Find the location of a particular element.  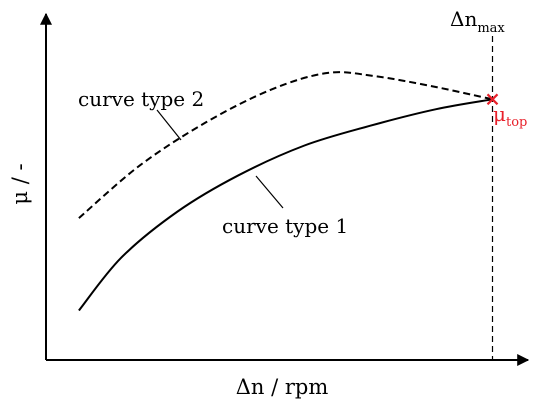

series-curve-type-1-leader is located at coordinates (269, 192).